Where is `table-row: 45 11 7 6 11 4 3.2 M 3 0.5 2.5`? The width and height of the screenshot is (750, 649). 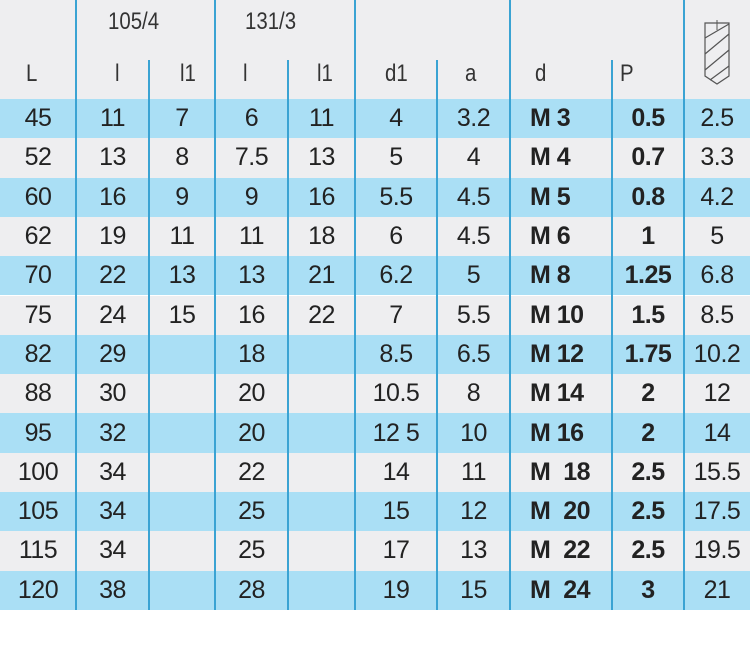
table-row: 45 11 7 6 11 4 3.2 M 3 0.5 2.5 is located at coordinates (375, 119).